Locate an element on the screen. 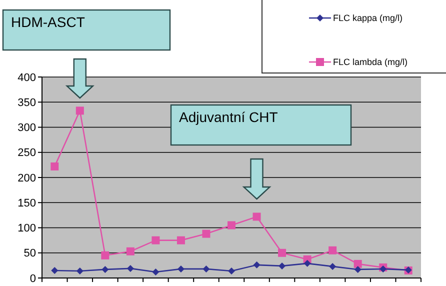 The width and height of the screenshot is (446, 286). legend-label: FLC kappa (mg/l) is located at coordinates (368, 18).